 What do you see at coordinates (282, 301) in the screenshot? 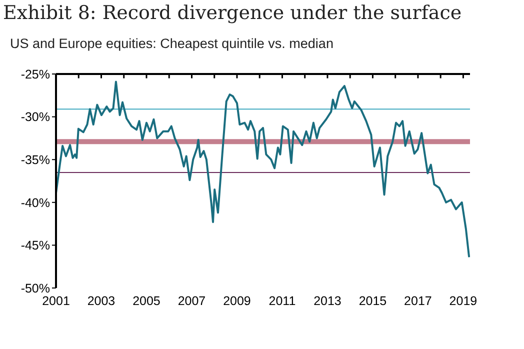
I see `x-tick-label: 2011` at bounding box center [282, 301].